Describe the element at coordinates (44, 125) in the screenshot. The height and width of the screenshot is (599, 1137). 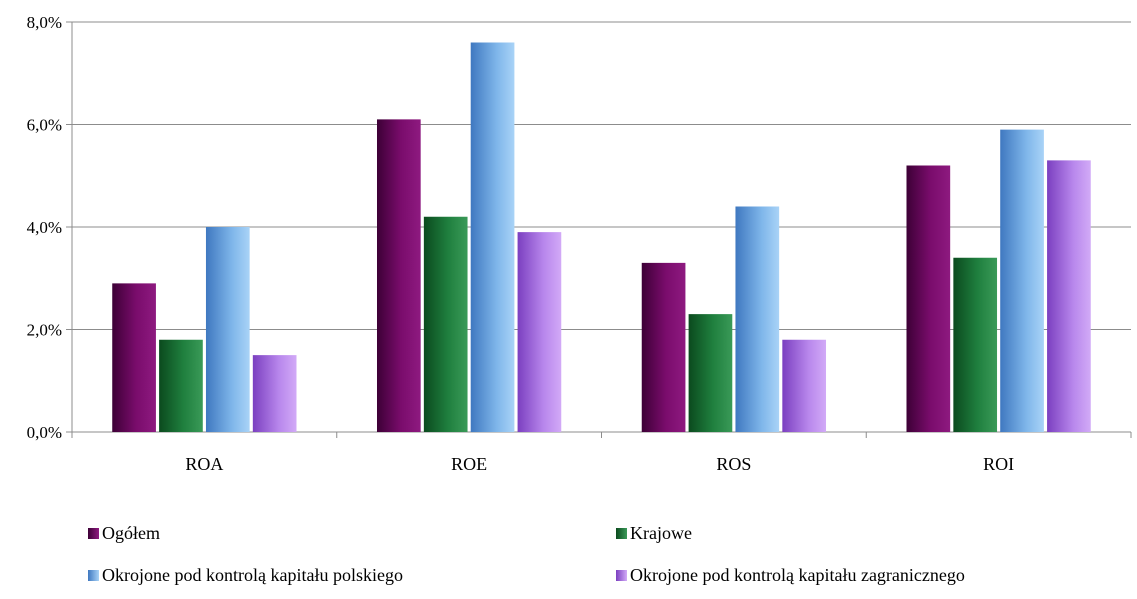
I see `y-tick-label: 6,0%` at that location.